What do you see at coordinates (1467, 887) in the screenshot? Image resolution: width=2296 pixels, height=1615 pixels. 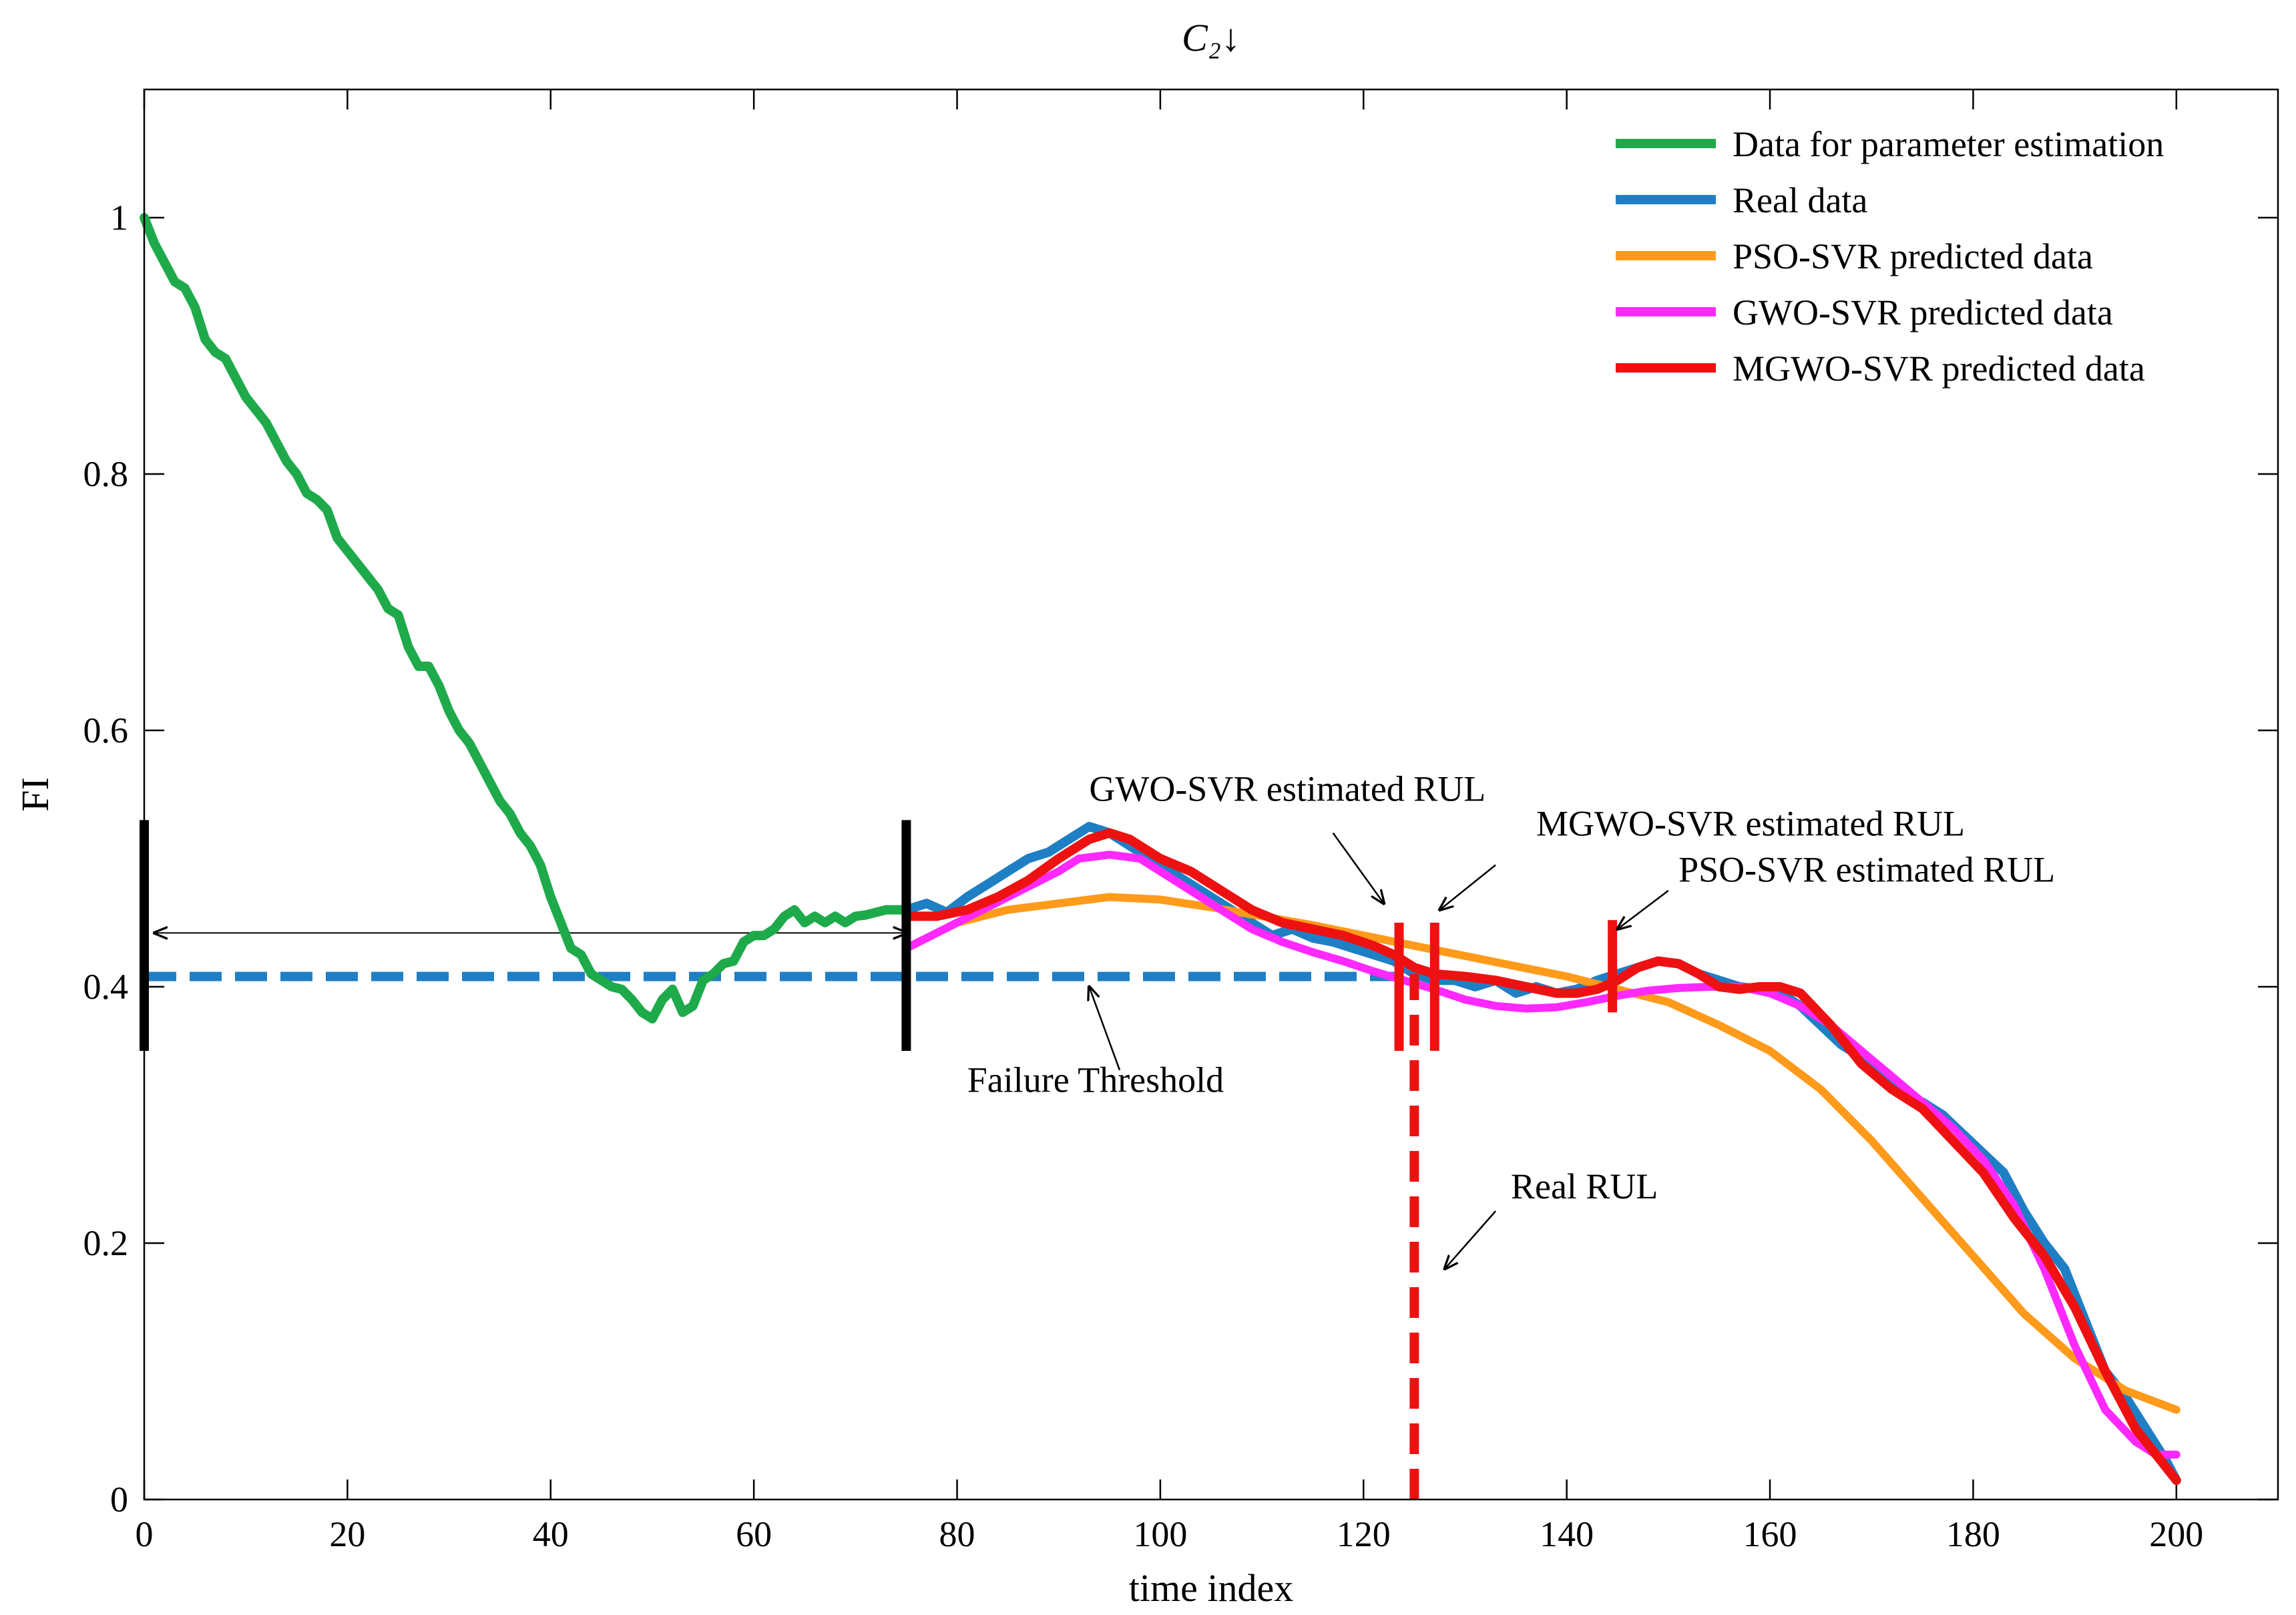 I see `mgwo-annotation-arrow` at bounding box center [1467, 887].